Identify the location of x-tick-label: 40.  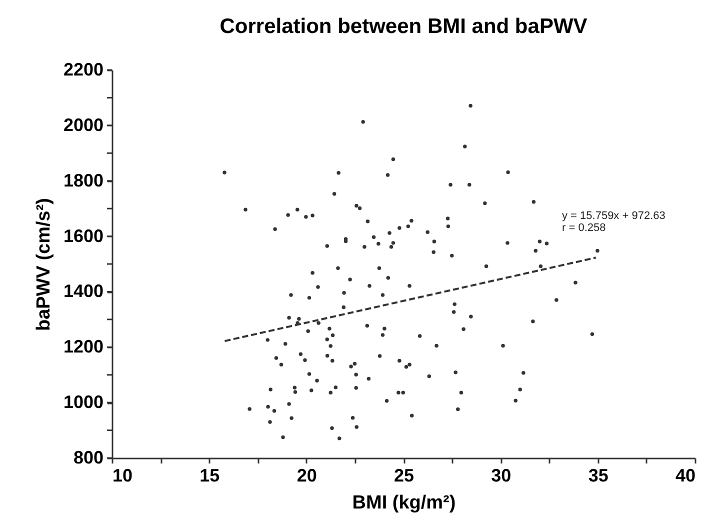
(685, 476).